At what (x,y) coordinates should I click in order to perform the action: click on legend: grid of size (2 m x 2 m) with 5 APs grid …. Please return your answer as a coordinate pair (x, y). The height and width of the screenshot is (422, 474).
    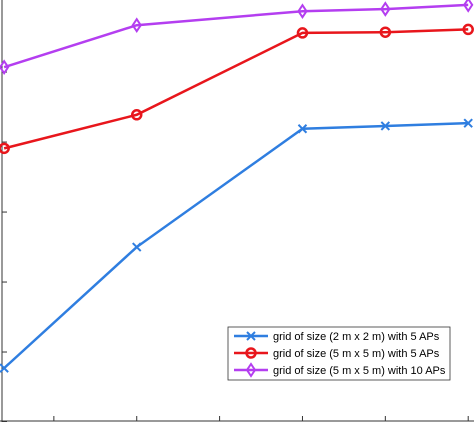
    Looking at the image, I should click on (339, 353).